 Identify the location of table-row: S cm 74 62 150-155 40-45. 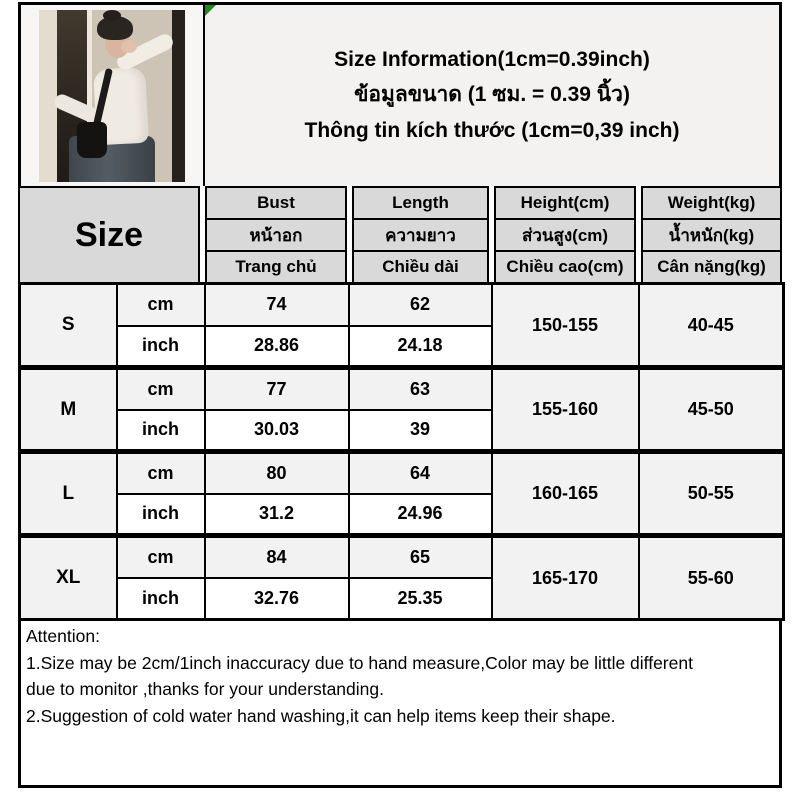
(401, 325).